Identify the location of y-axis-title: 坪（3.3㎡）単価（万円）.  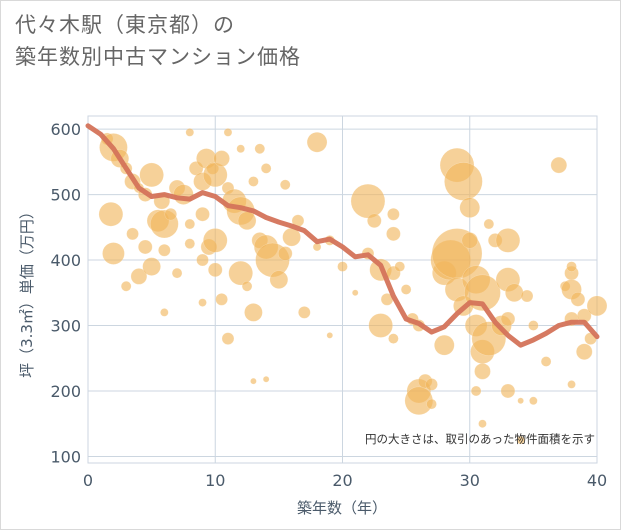
(27, 291).